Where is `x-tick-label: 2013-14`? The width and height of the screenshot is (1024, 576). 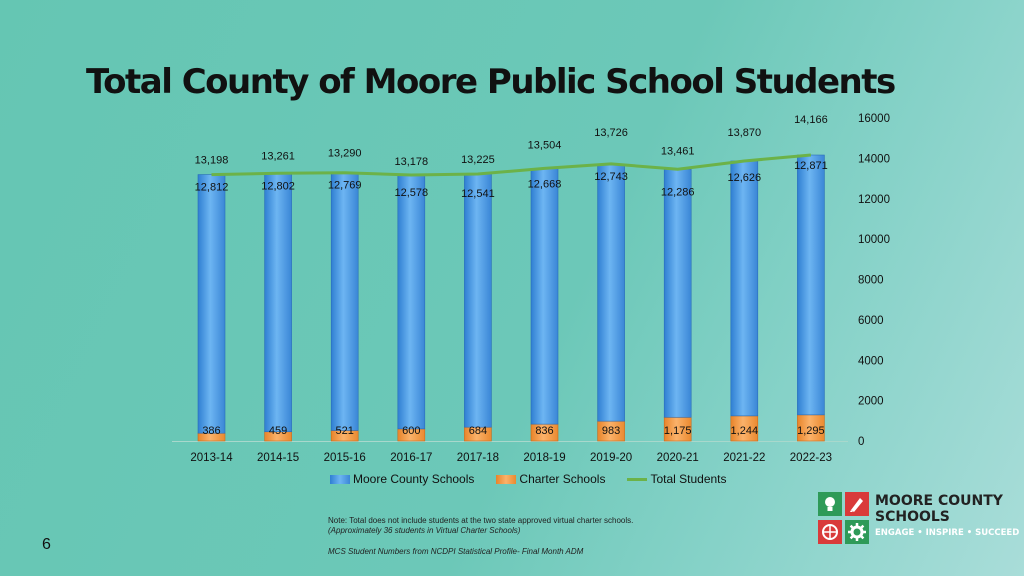
x-tick-label: 2013-14 is located at coordinates (211, 458).